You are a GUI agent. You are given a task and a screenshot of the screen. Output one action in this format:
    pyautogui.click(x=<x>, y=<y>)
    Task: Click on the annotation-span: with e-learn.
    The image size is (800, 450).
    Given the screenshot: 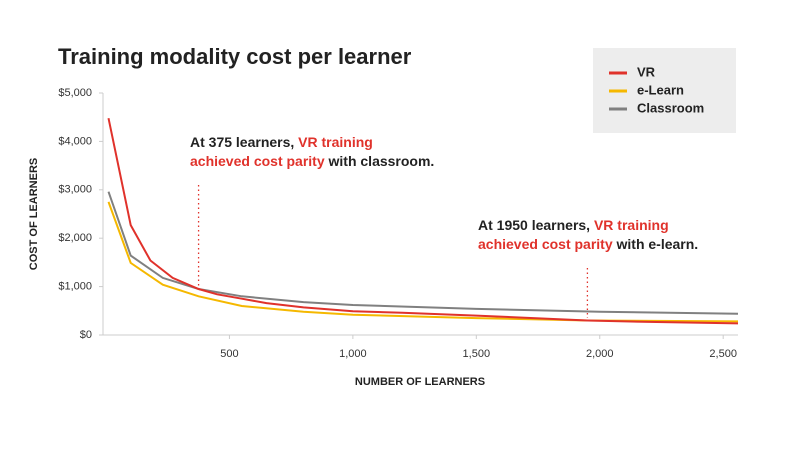 What is the action you would take?
    pyautogui.click(x=656, y=244)
    